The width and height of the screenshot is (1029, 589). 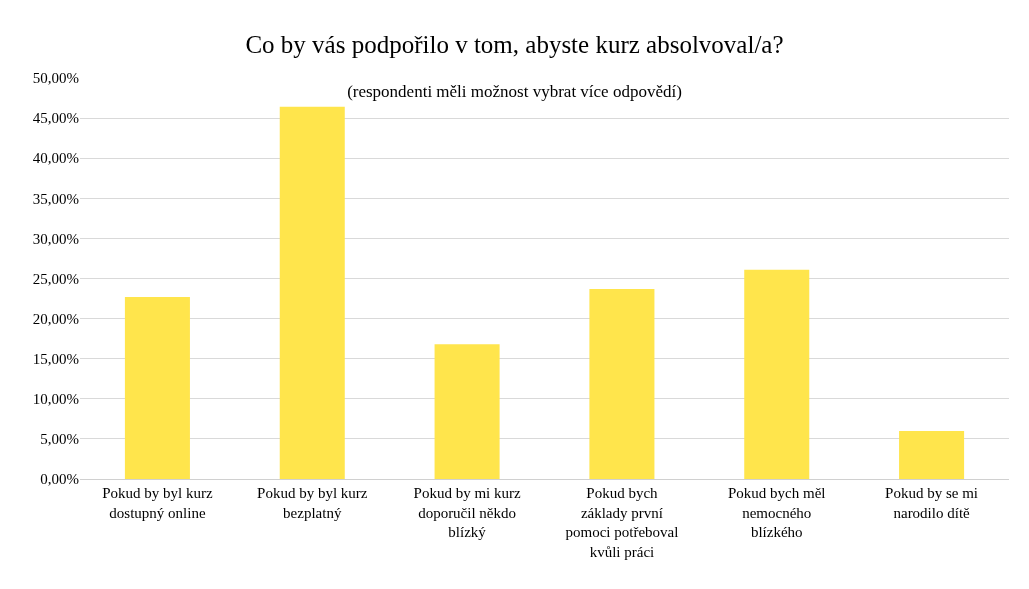 I want to click on chart-subtitle: (respondenti měli možnost vybrat více odpovědí), so click(x=514, y=91).